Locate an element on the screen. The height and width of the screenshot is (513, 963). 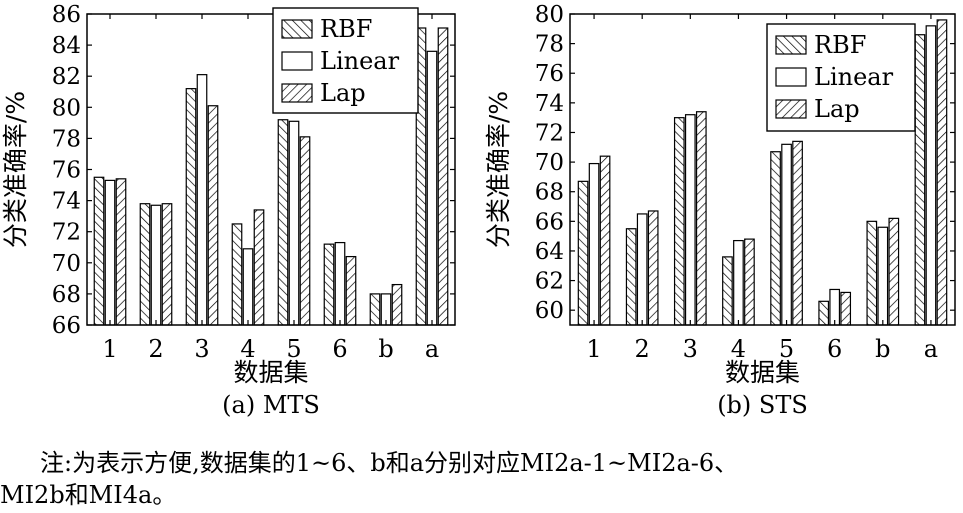
bar-linear-a is located at coordinates (432, 188).